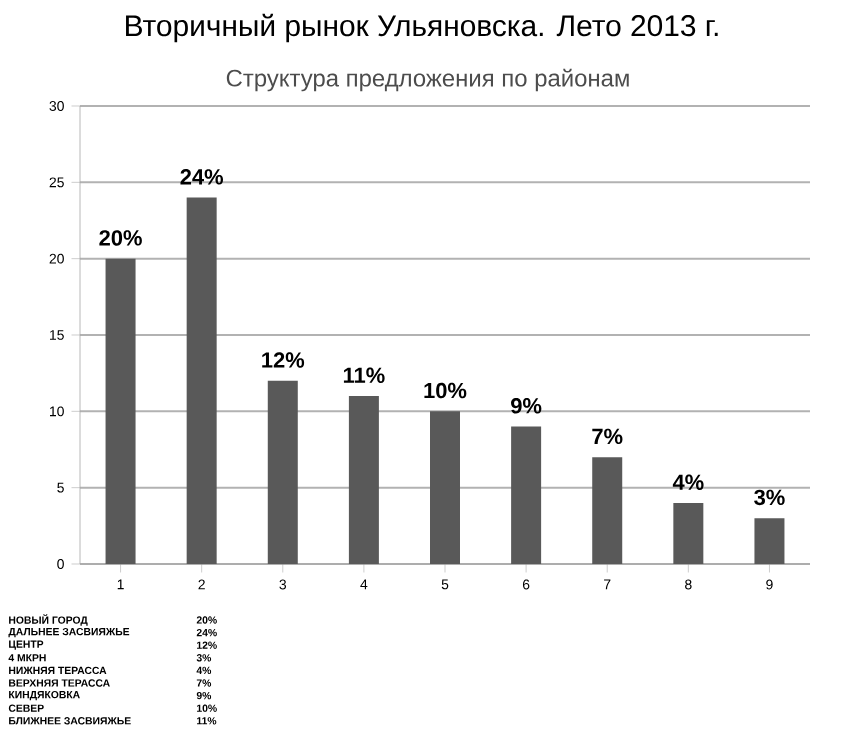 The width and height of the screenshot is (844, 752). I want to click on data-label: 4%, so click(688, 482).